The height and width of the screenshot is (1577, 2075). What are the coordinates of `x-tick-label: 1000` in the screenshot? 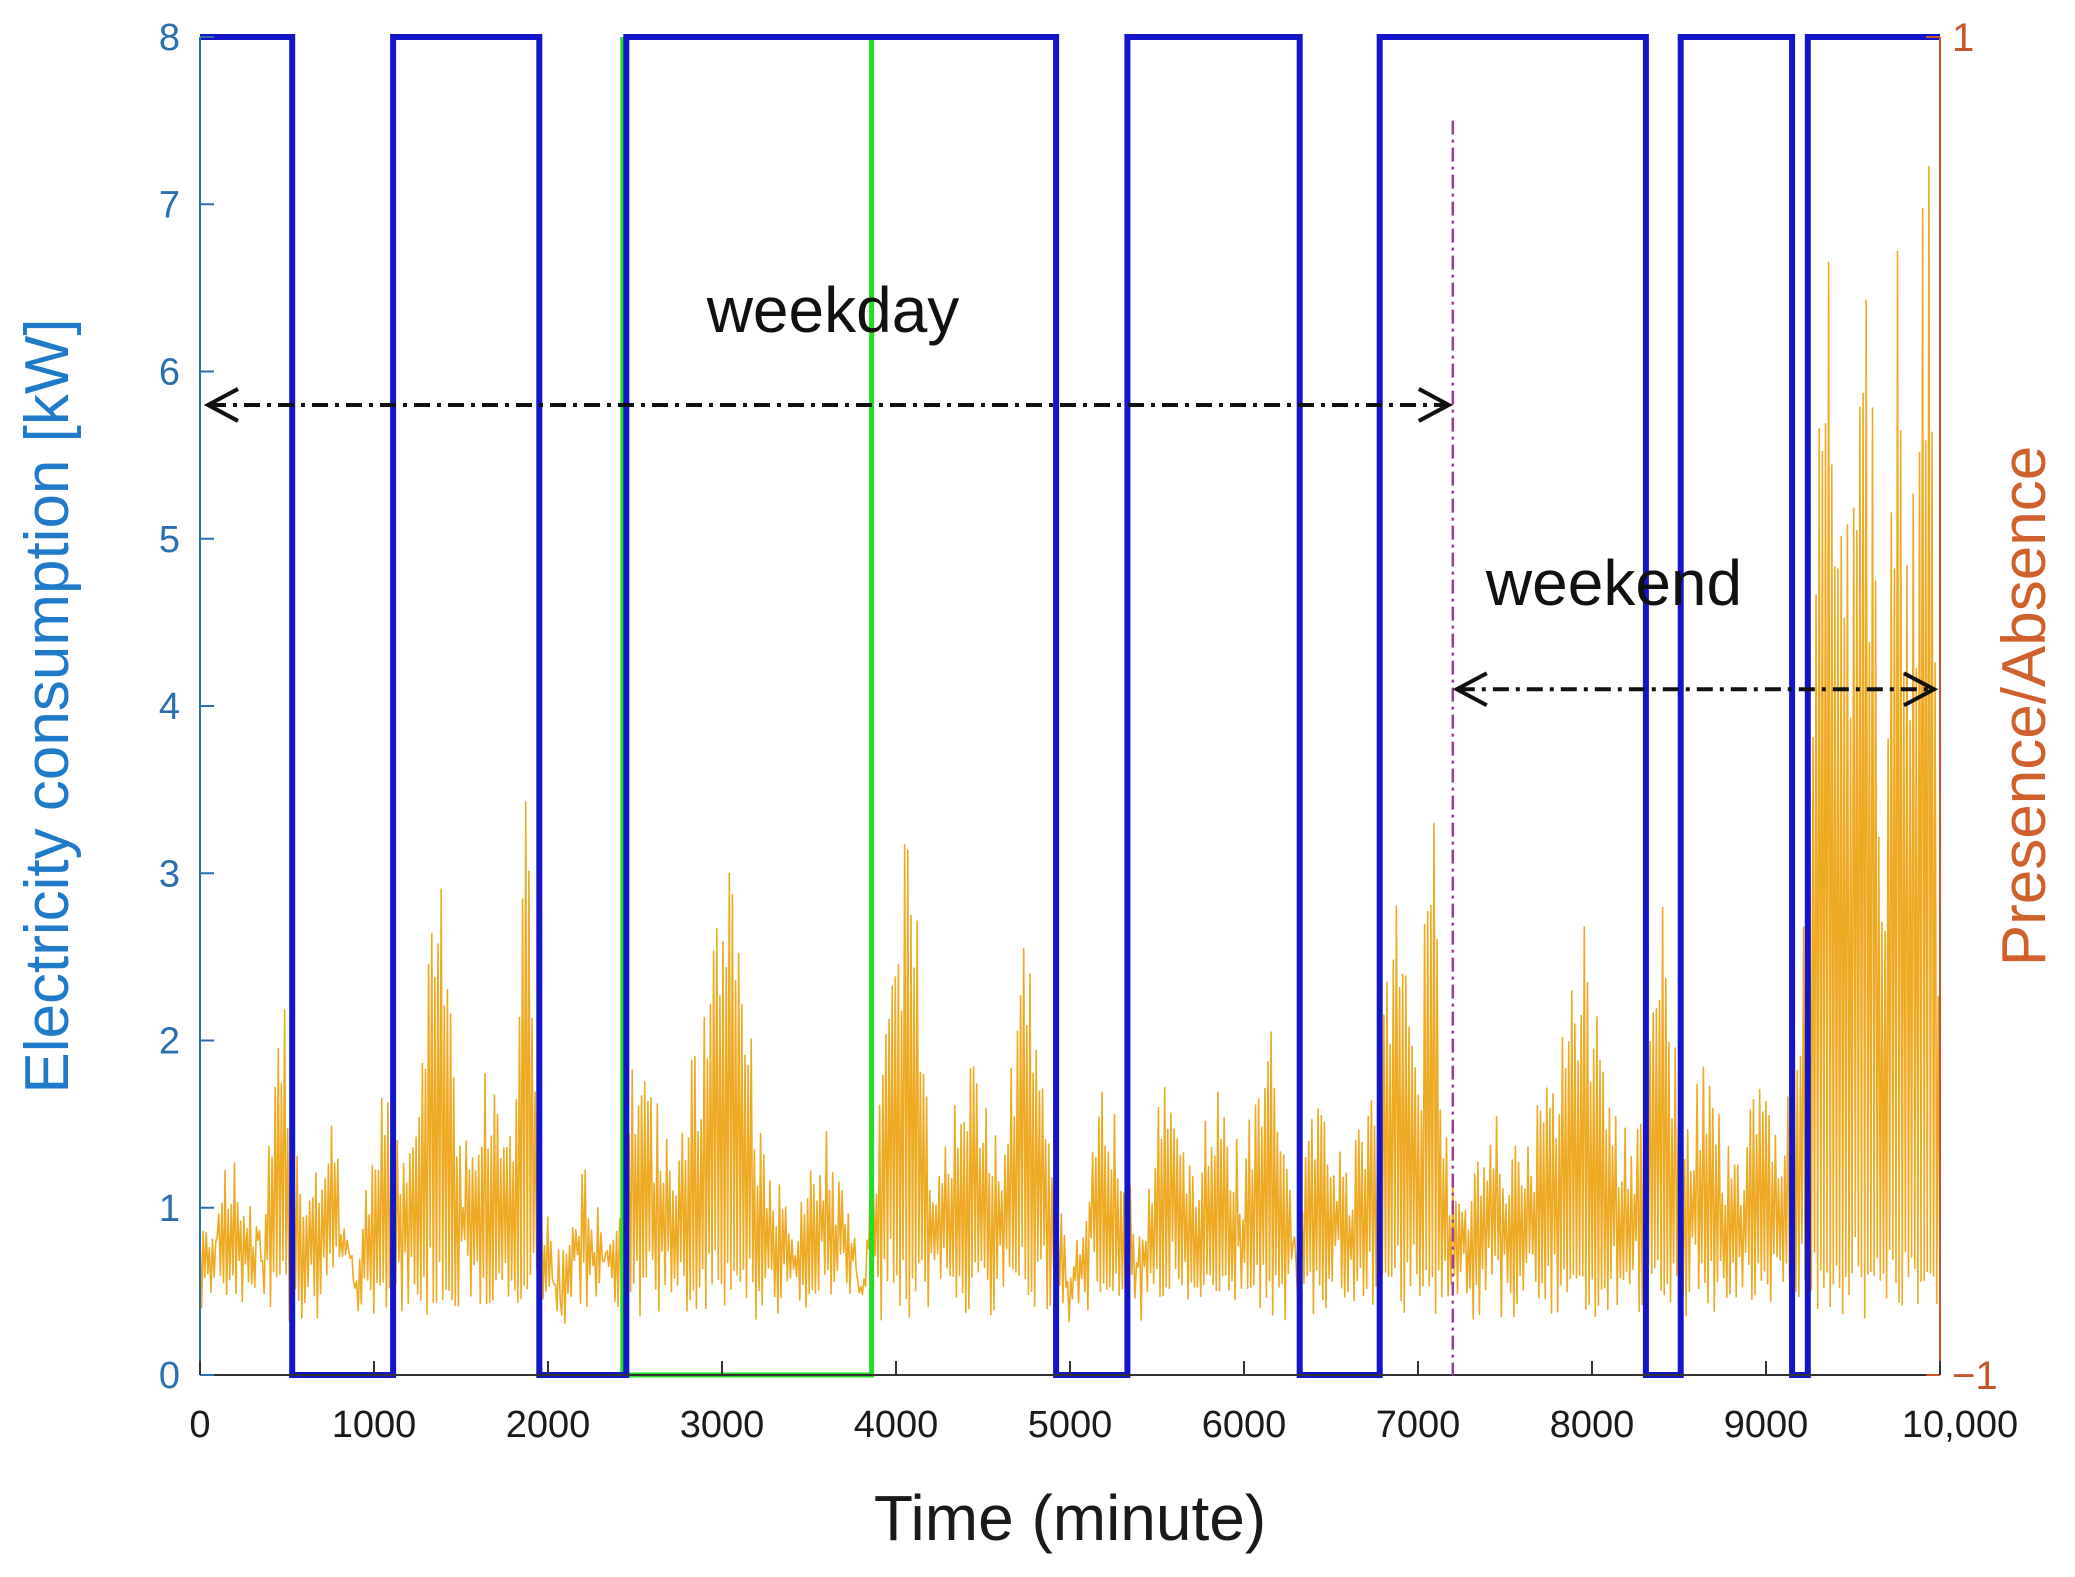 It's located at (374, 1425).